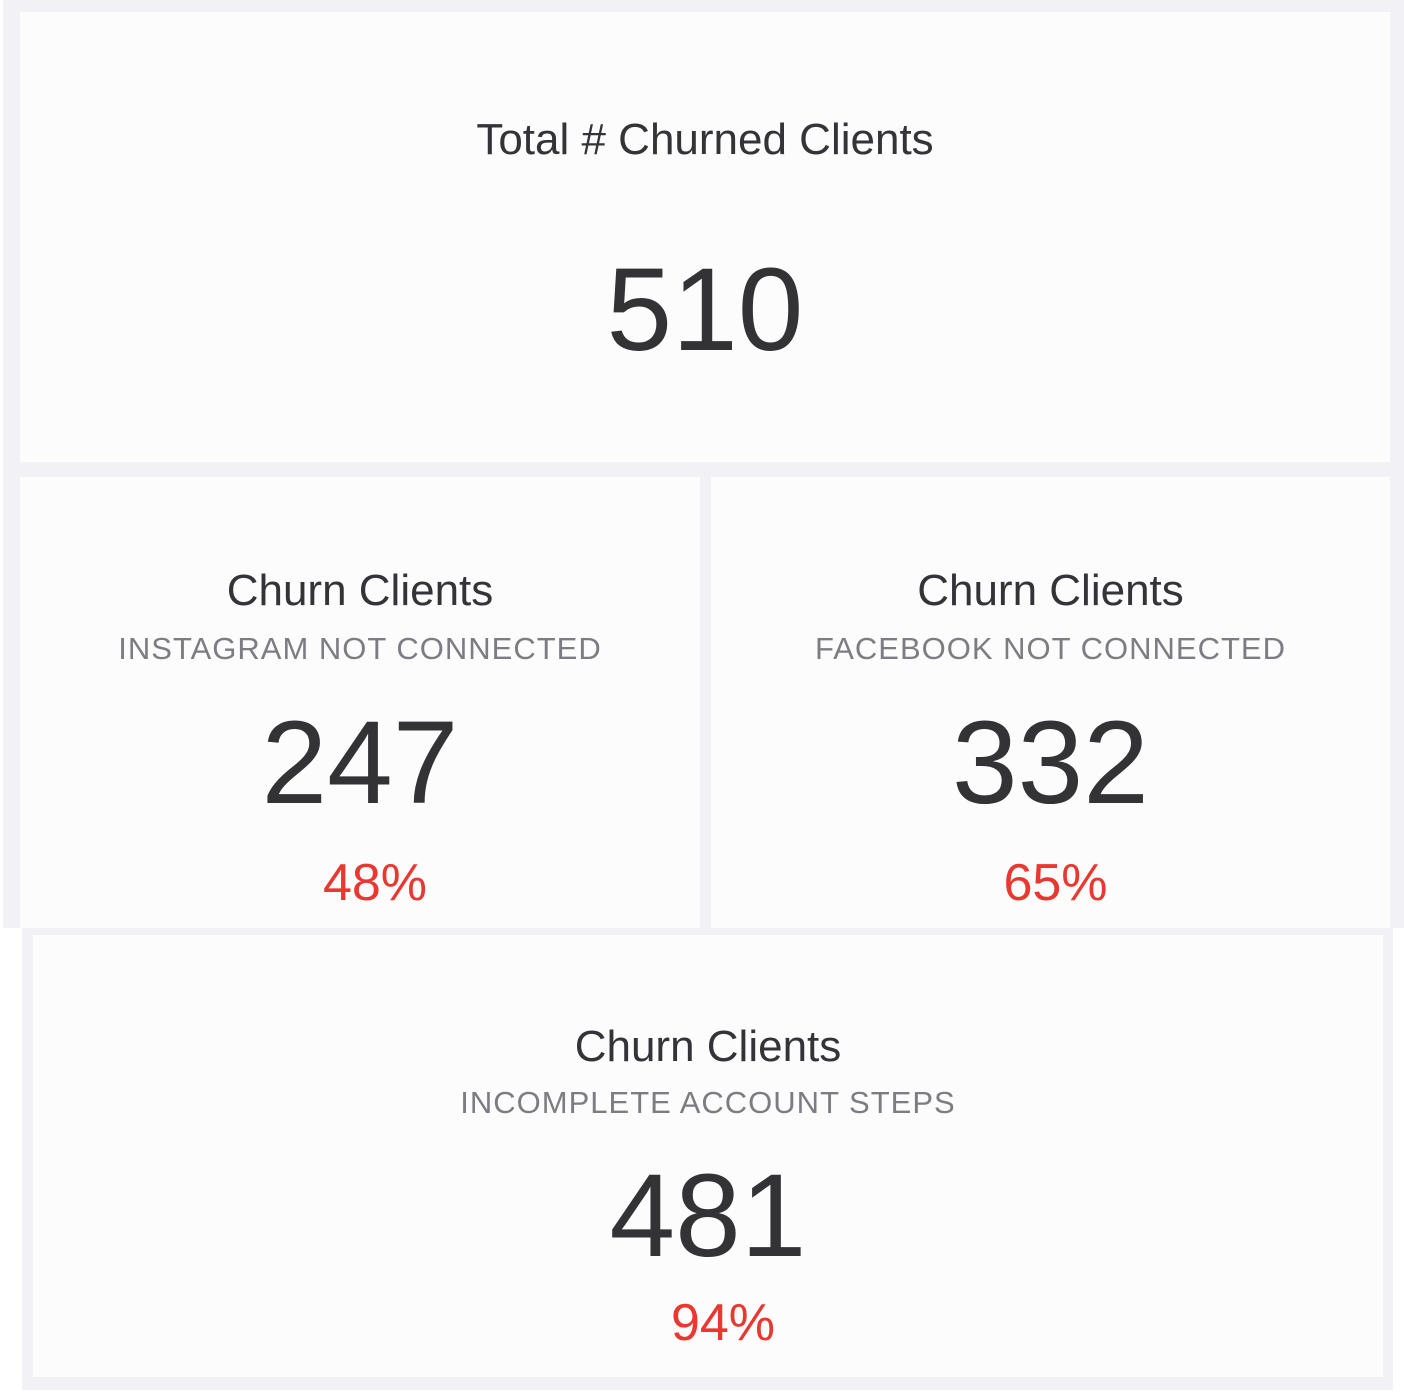 This screenshot has width=1404, height=1392. Describe the element at coordinates (708, 1102) in the screenshot. I see `card-subtitle: INCOMPLETE ACCOUNT STEPS` at that location.